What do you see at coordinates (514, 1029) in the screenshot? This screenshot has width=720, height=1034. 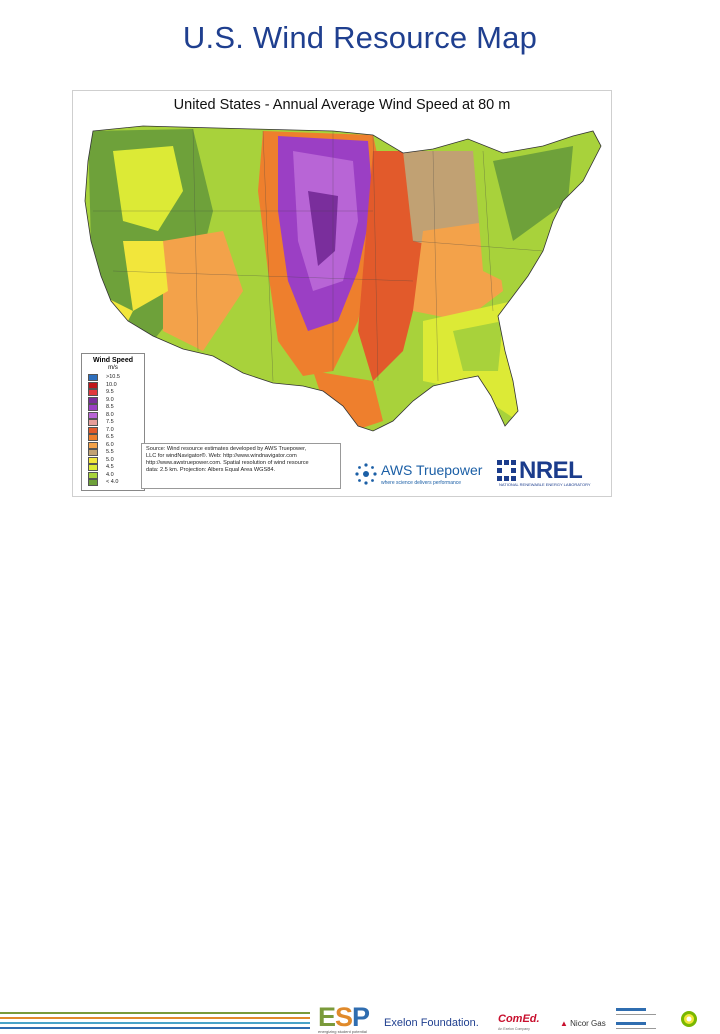 I see `comed-subtitle: An Exelon Company` at bounding box center [514, 1029].